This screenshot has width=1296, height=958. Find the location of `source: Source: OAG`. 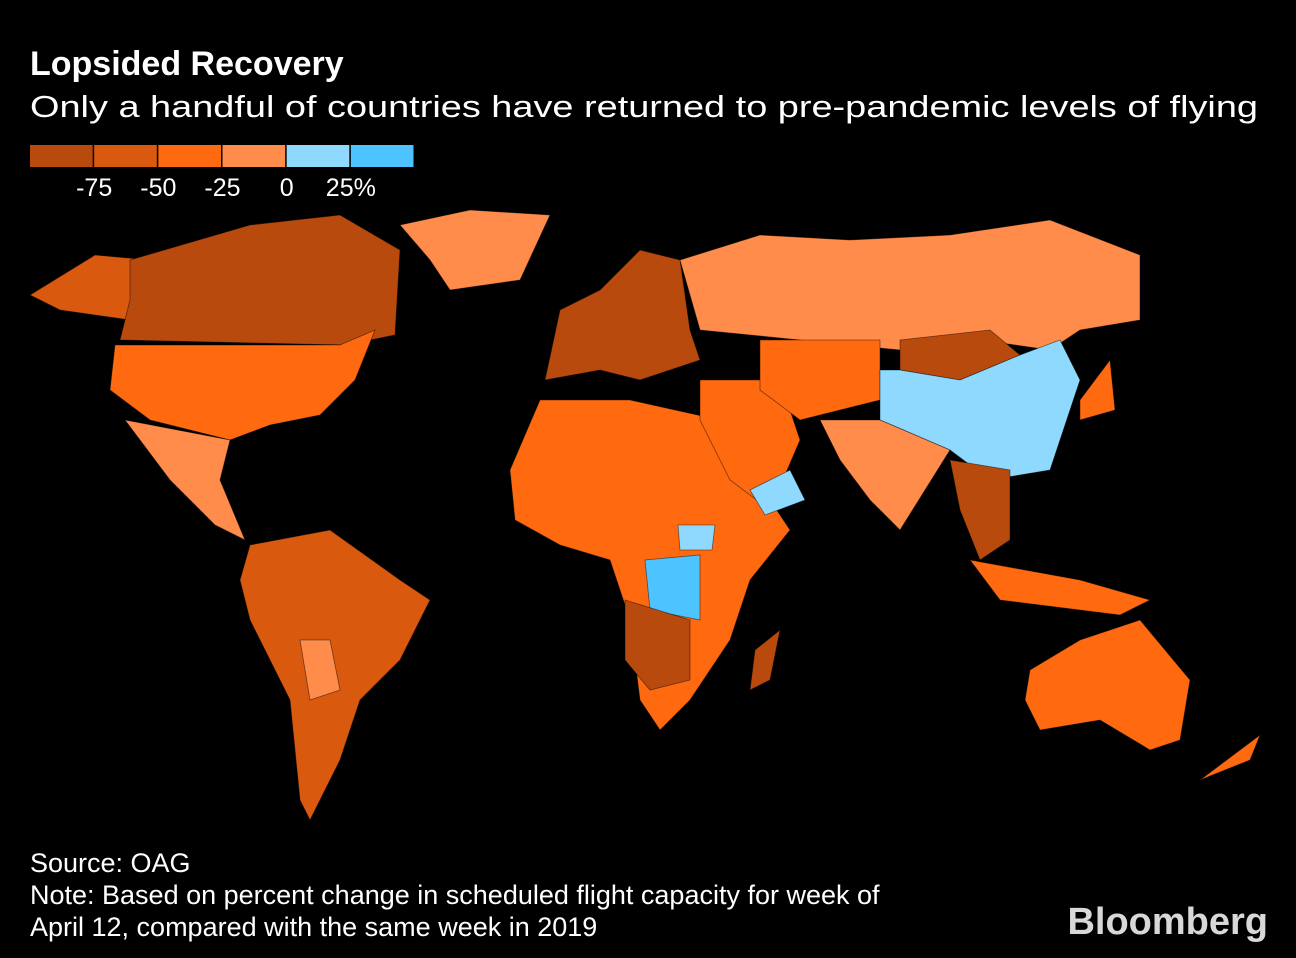

source: Source: OAG is located at coordinates (110, 863).